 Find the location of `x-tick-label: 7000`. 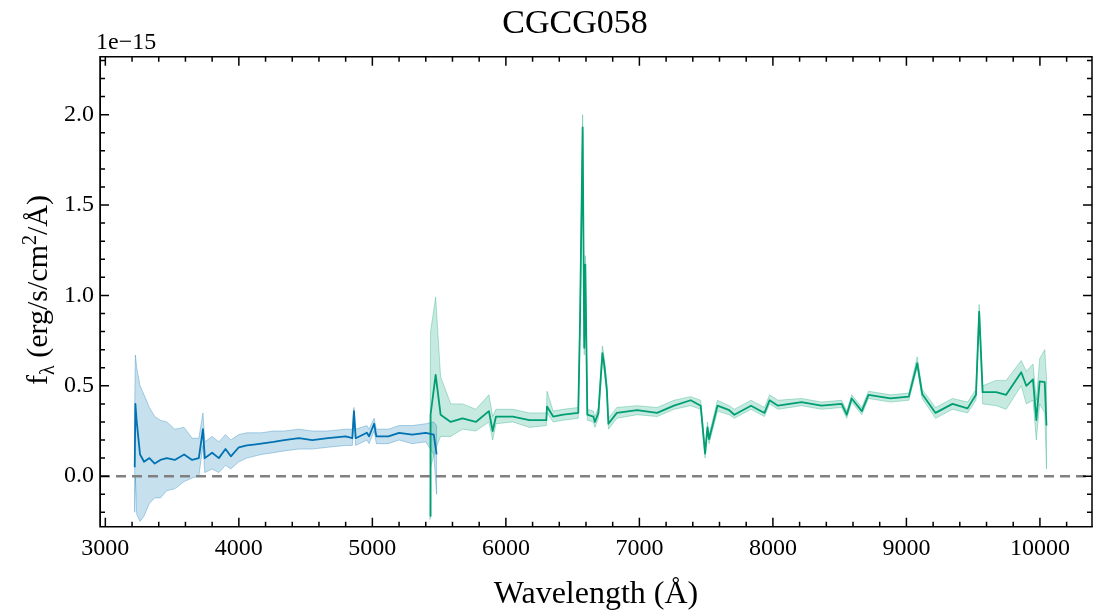

x-tick-label: 7000 is located at coordinates (639, 547).